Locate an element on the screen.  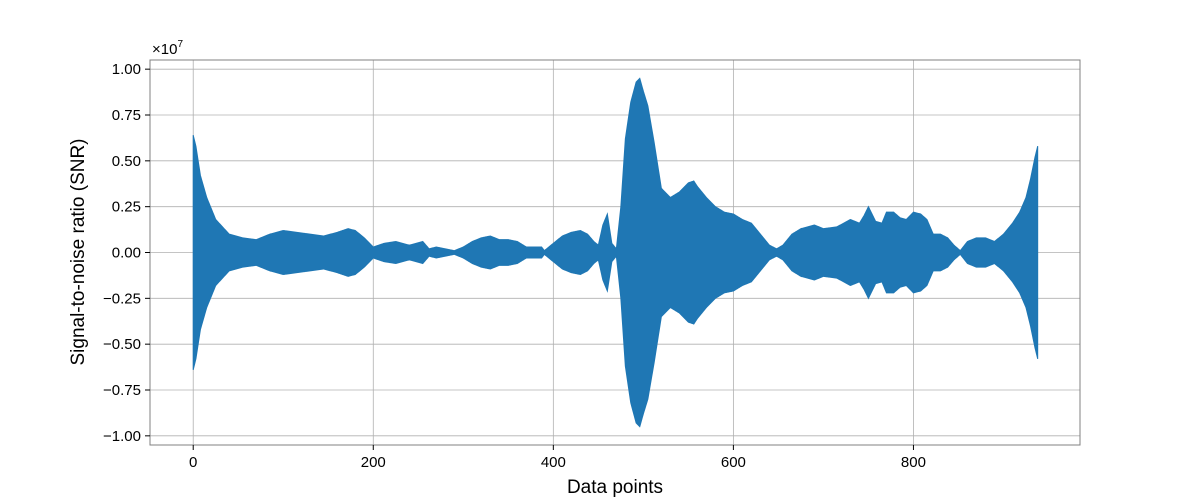
y-offset-exponent: 7 is located at coordinates (180, 44).